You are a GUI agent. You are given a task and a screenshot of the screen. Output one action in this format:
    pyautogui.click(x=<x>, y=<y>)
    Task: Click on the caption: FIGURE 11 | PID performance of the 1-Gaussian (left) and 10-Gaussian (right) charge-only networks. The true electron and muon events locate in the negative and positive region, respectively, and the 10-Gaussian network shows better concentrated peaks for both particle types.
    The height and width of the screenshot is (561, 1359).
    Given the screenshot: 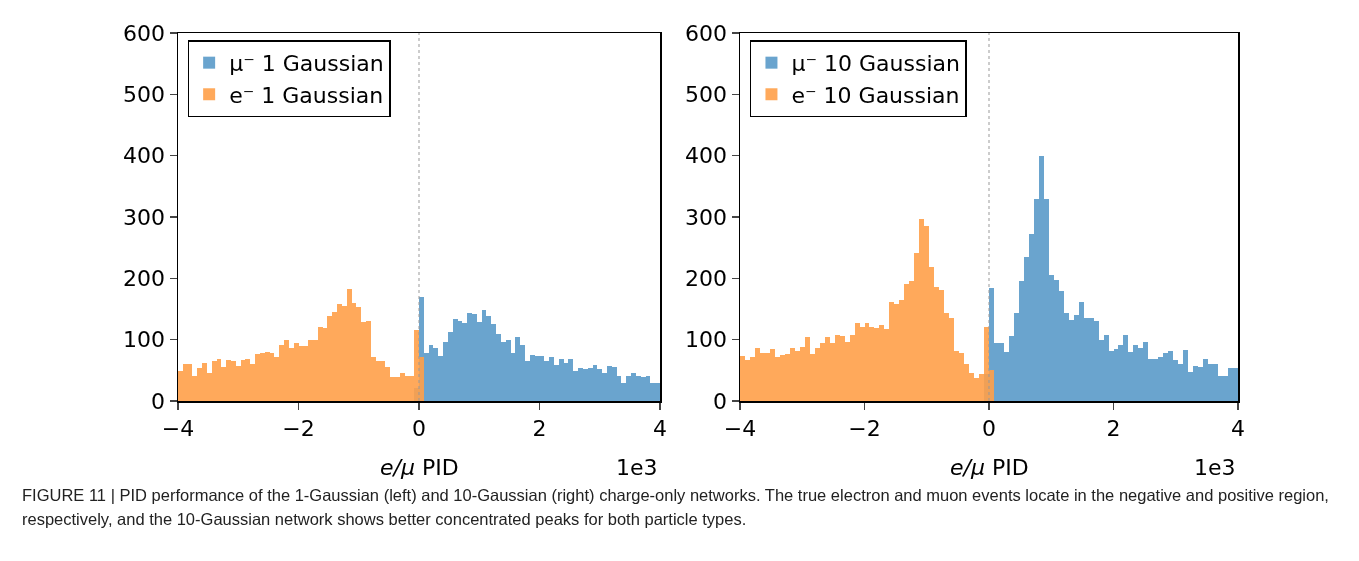 What is the action you would take?
    pyautogui.click(x=676, y=507)
    